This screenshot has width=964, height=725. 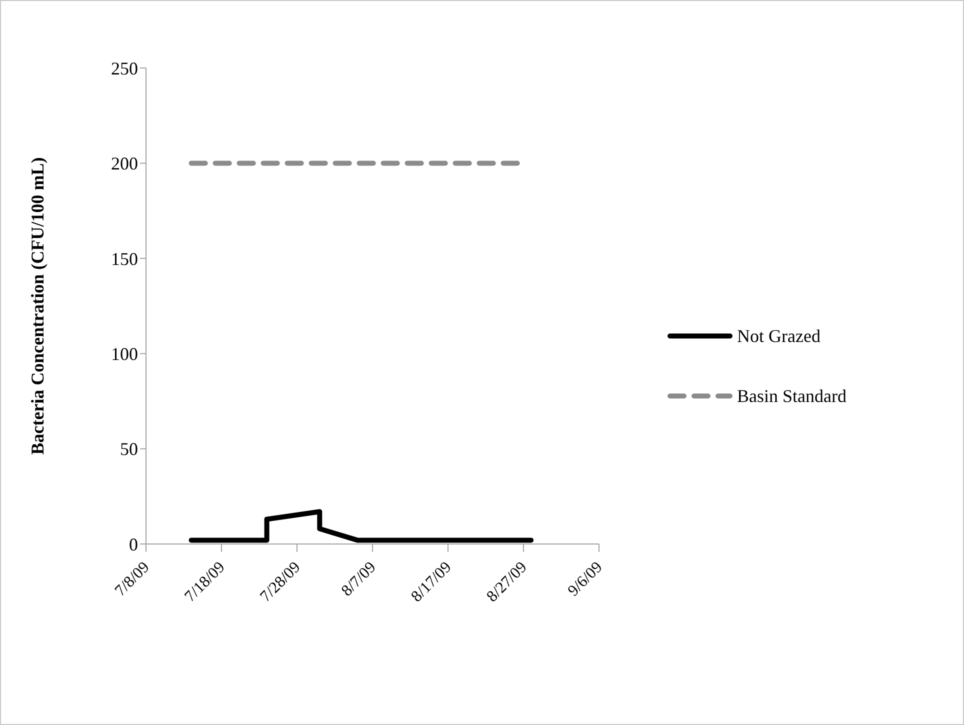 I want to click on y-tick-label: 100, so click(x=124, y=354).